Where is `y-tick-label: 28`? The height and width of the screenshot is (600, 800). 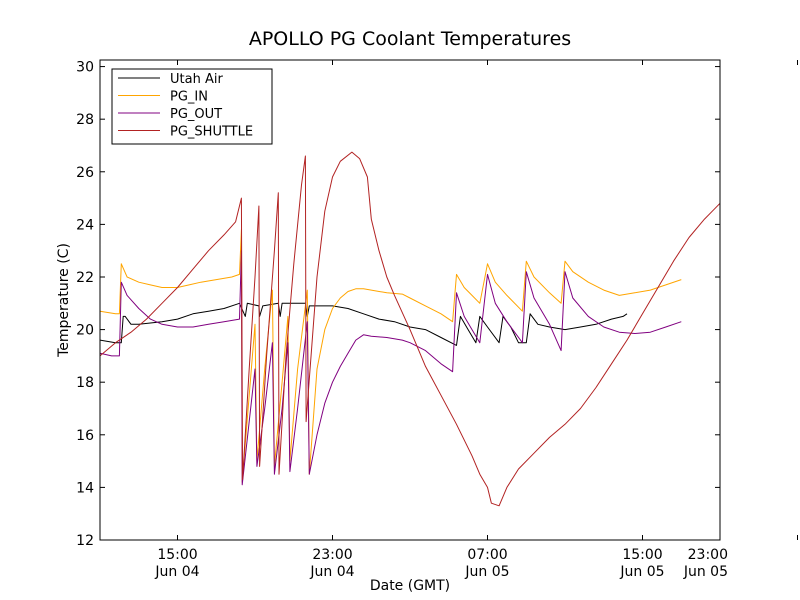 y-tick-label: 28 is located at coordinates (85, 120).